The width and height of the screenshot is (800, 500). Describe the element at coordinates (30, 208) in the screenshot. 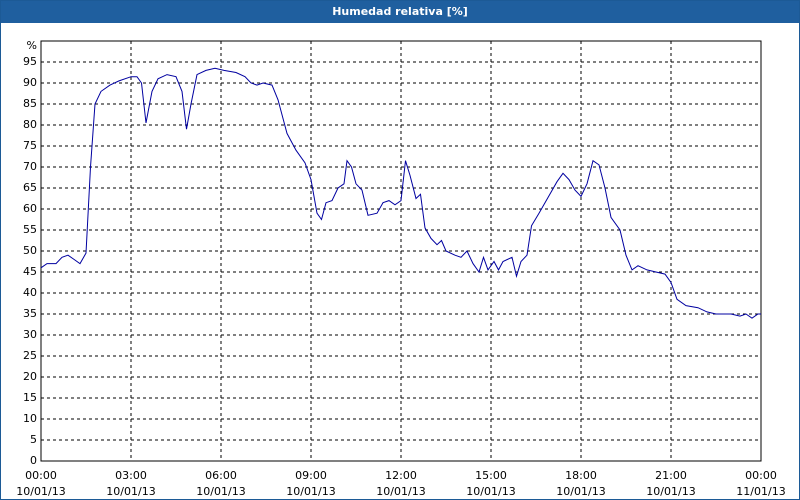

I see `y-tick-label: 60` at that location.